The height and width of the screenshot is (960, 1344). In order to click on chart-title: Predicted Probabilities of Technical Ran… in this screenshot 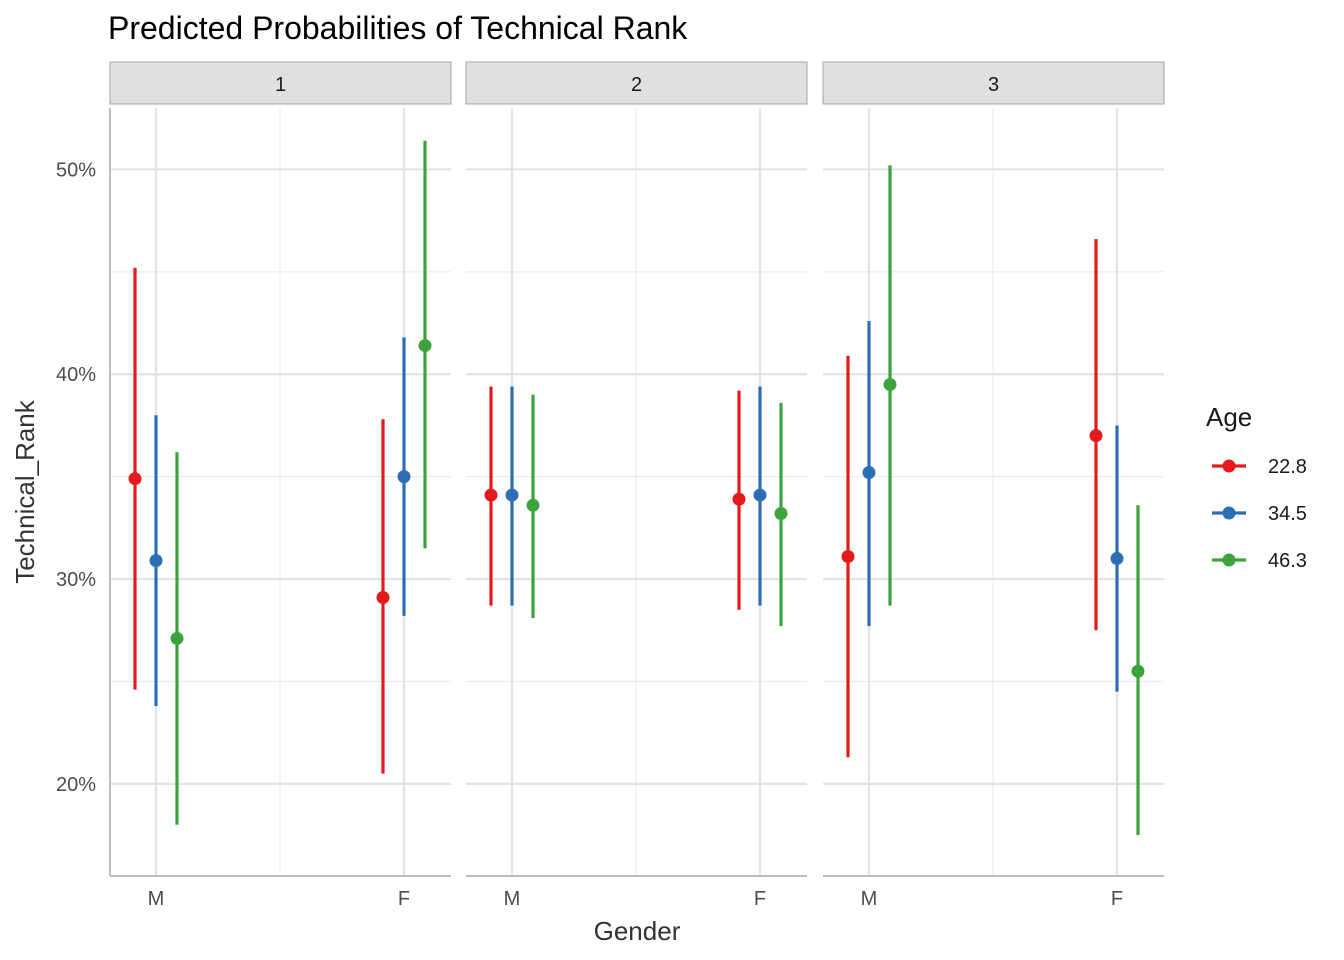, I will do `click(398, 28)`.